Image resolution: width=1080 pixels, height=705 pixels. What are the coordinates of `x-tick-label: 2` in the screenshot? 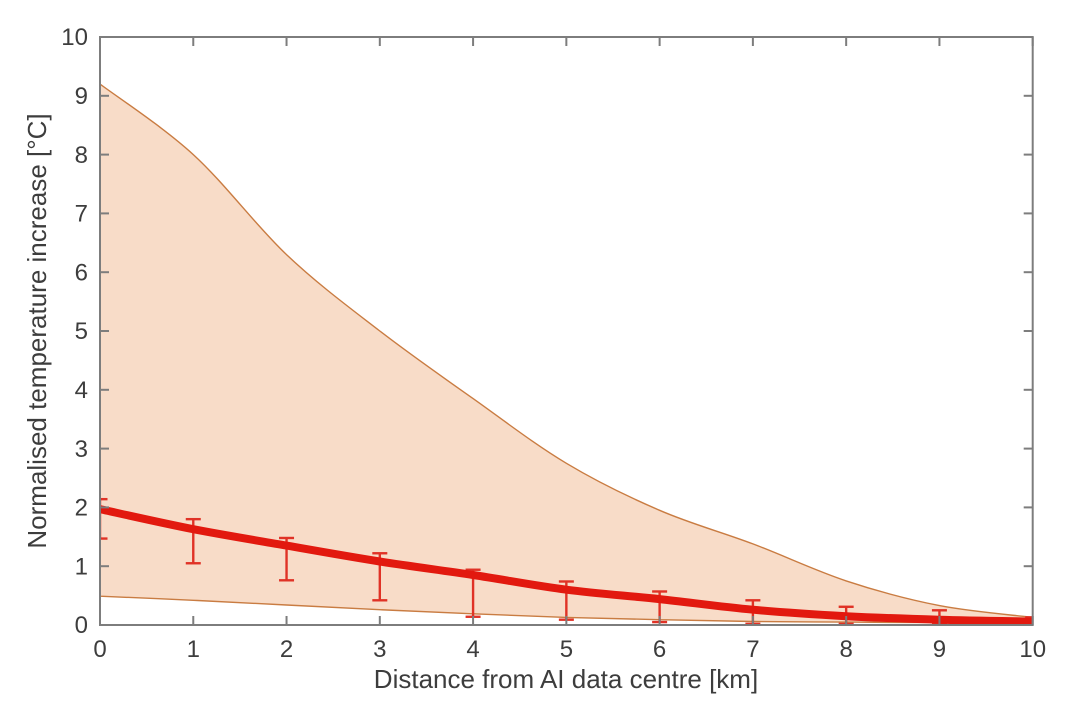 It's located at (286, 649).